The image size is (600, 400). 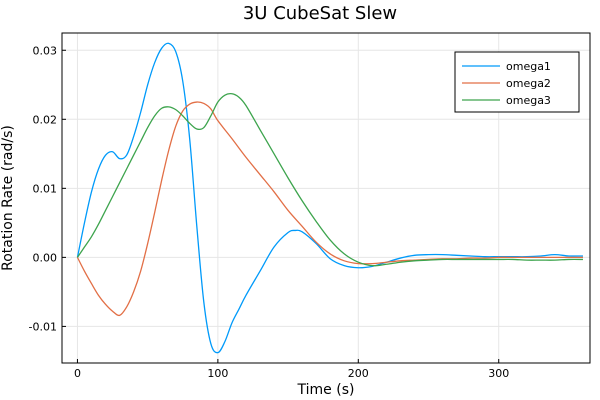 What do you see at coordinates (326, 390) in the screenshot?
I see `x-axis-label: Time (s)` at bounding box center [326, 390].